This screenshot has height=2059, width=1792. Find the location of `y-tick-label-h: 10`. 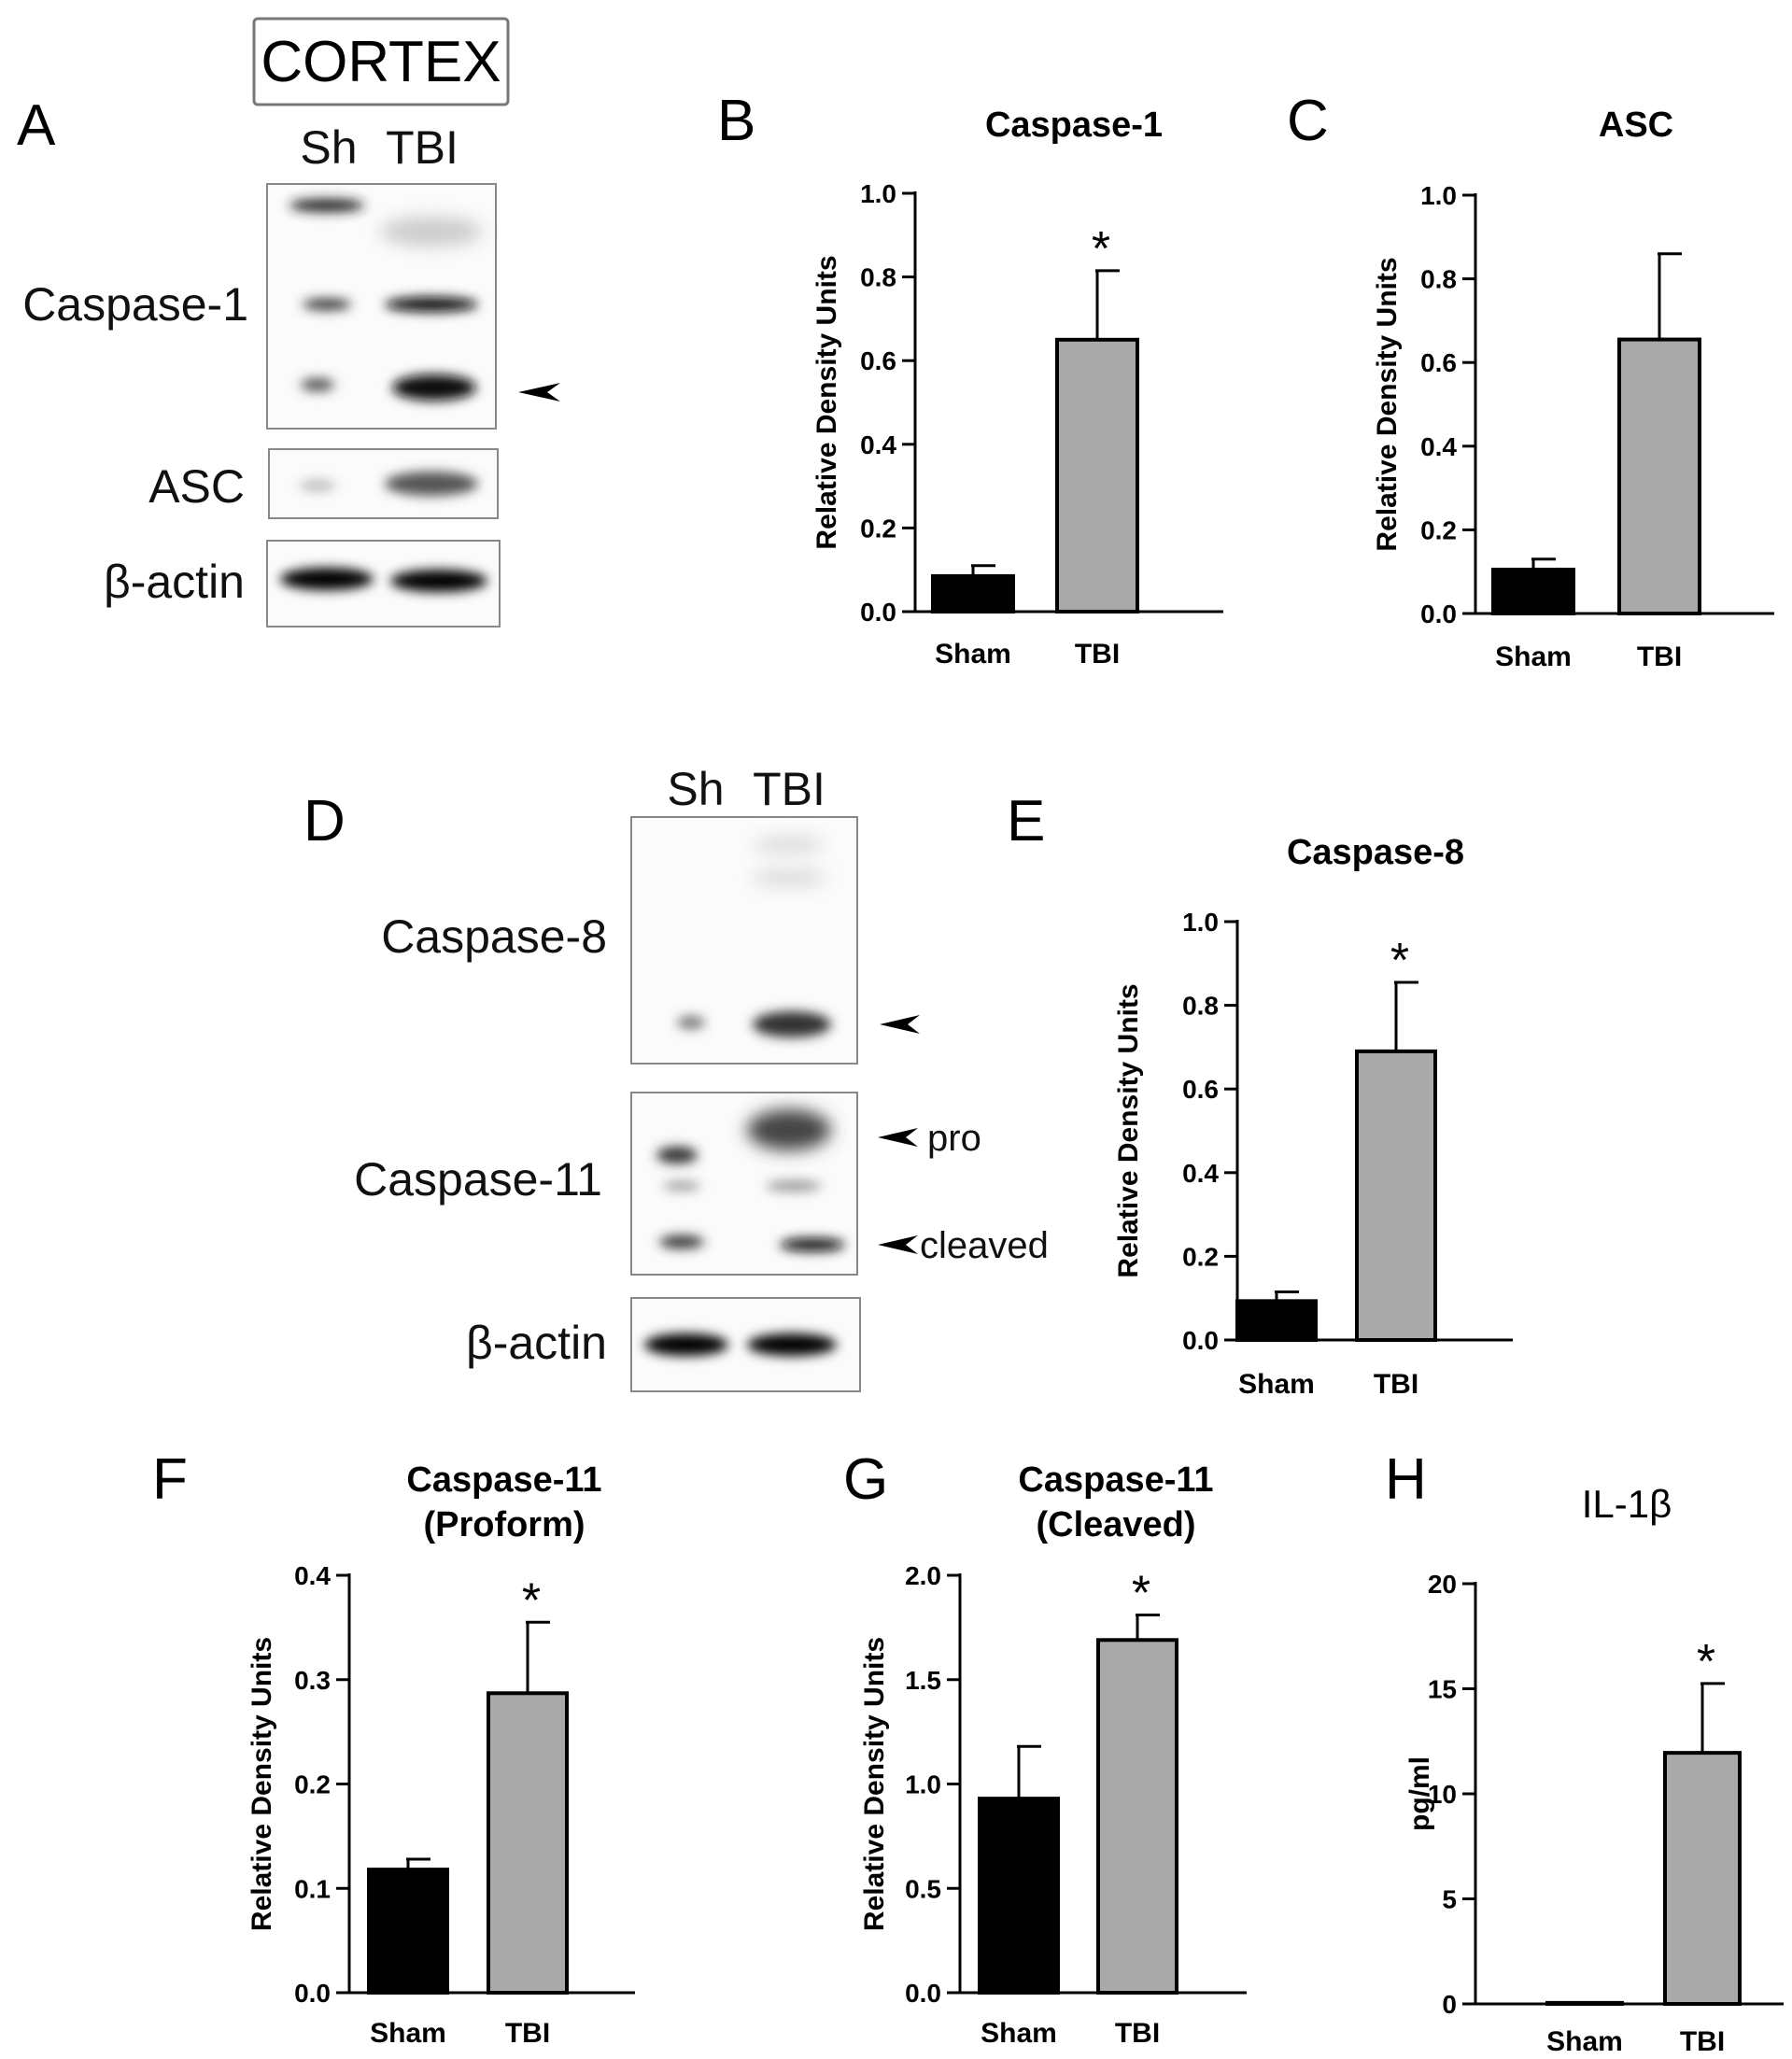

y-tick-label-h: 10 is located at coordinates (1442, 1794).